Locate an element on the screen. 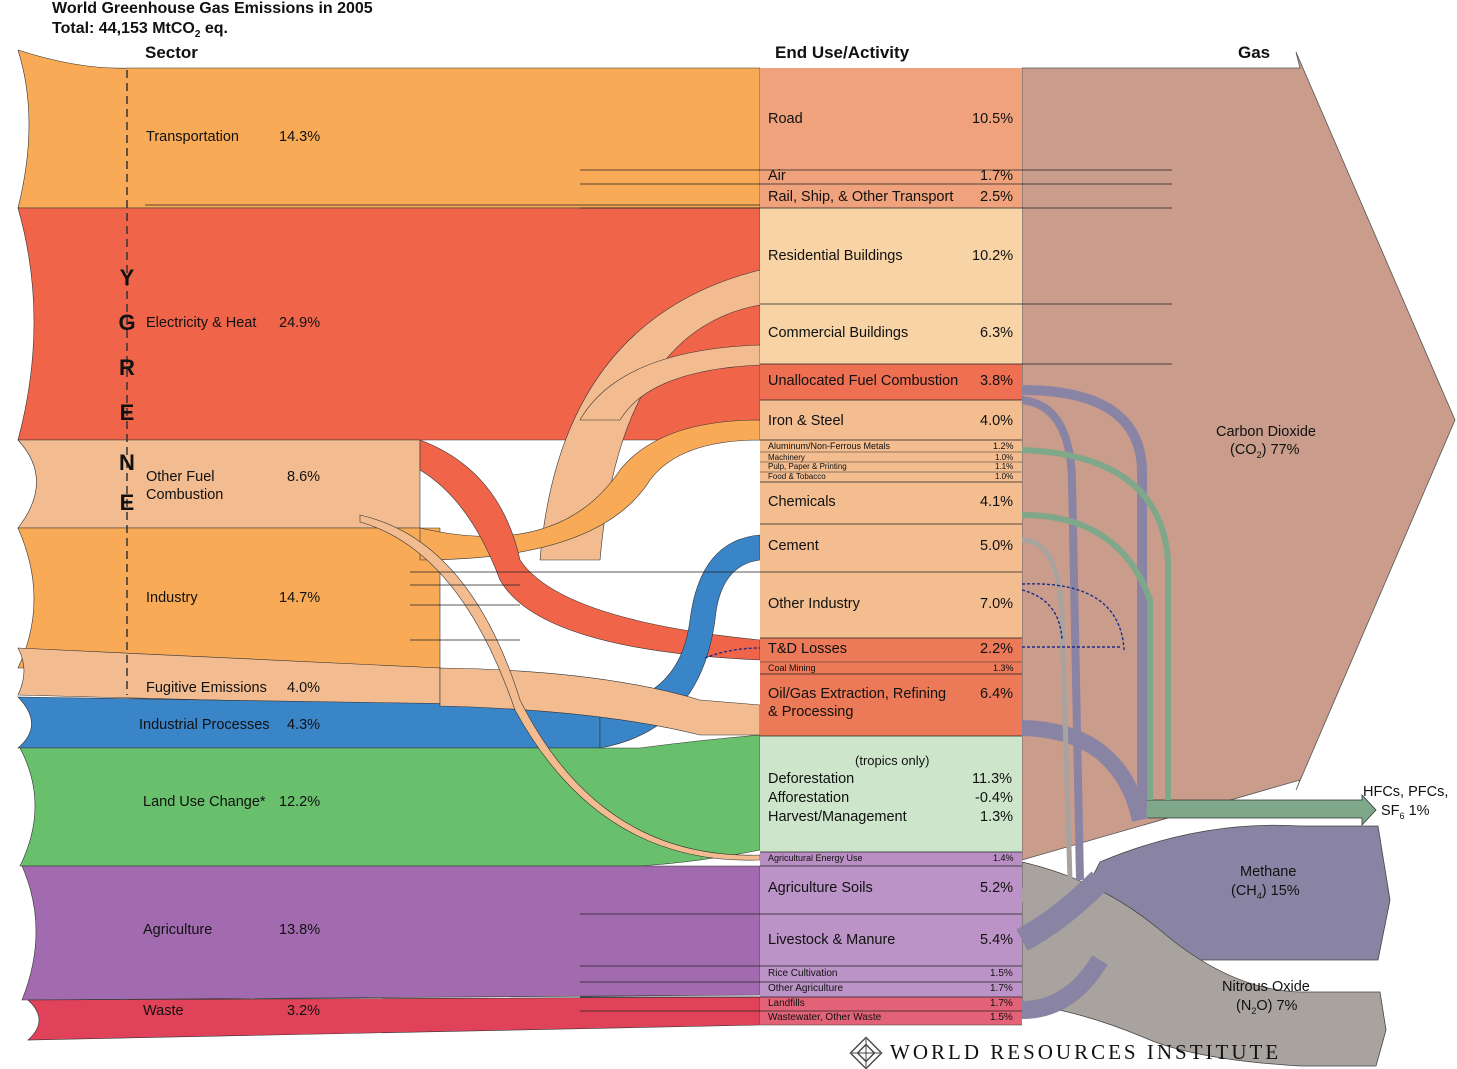 This screenshot has height=1069, width=1457. enduse-road-label: Road is located at coordinates (785, 119).